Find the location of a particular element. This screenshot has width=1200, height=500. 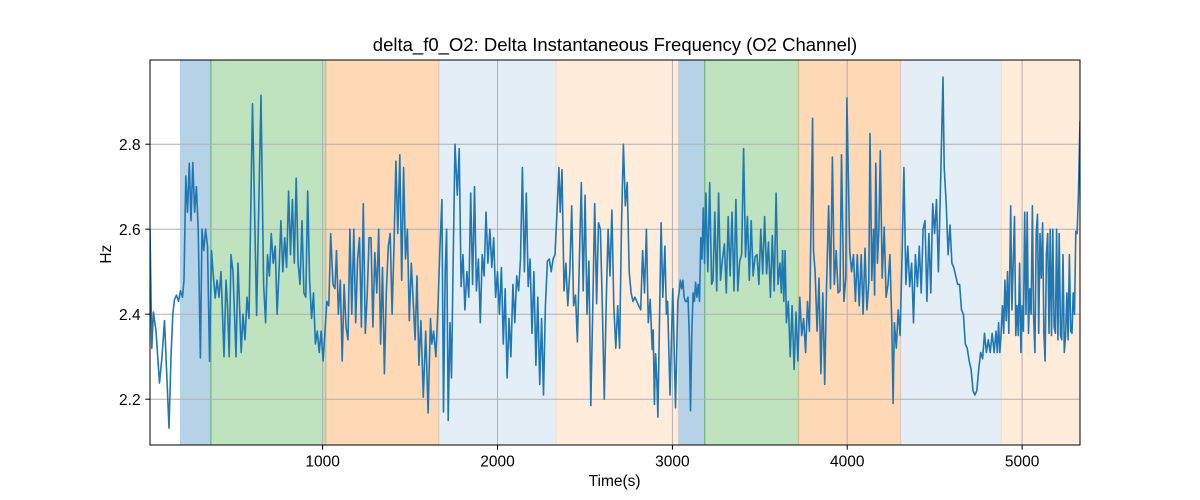

svg-text: 2.2 is located at coordinates (130, 400).